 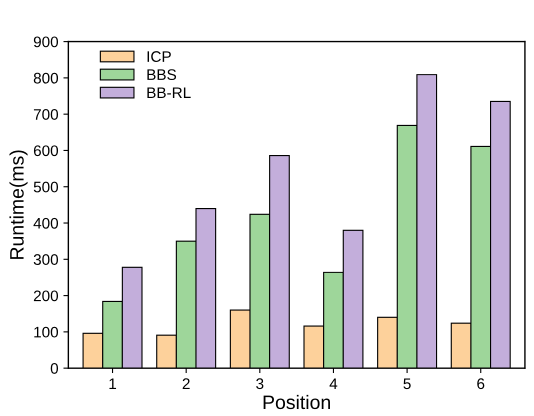 I want to click on y-tick-label: 600, so click(x=46, y=150).